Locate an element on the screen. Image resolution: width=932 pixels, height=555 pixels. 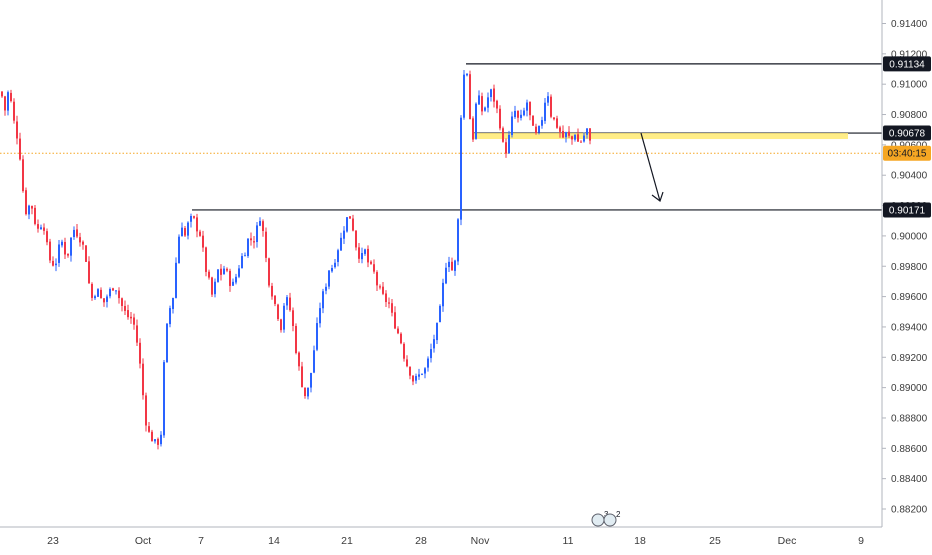
projection-arrow is located at coordinates (650, 167).